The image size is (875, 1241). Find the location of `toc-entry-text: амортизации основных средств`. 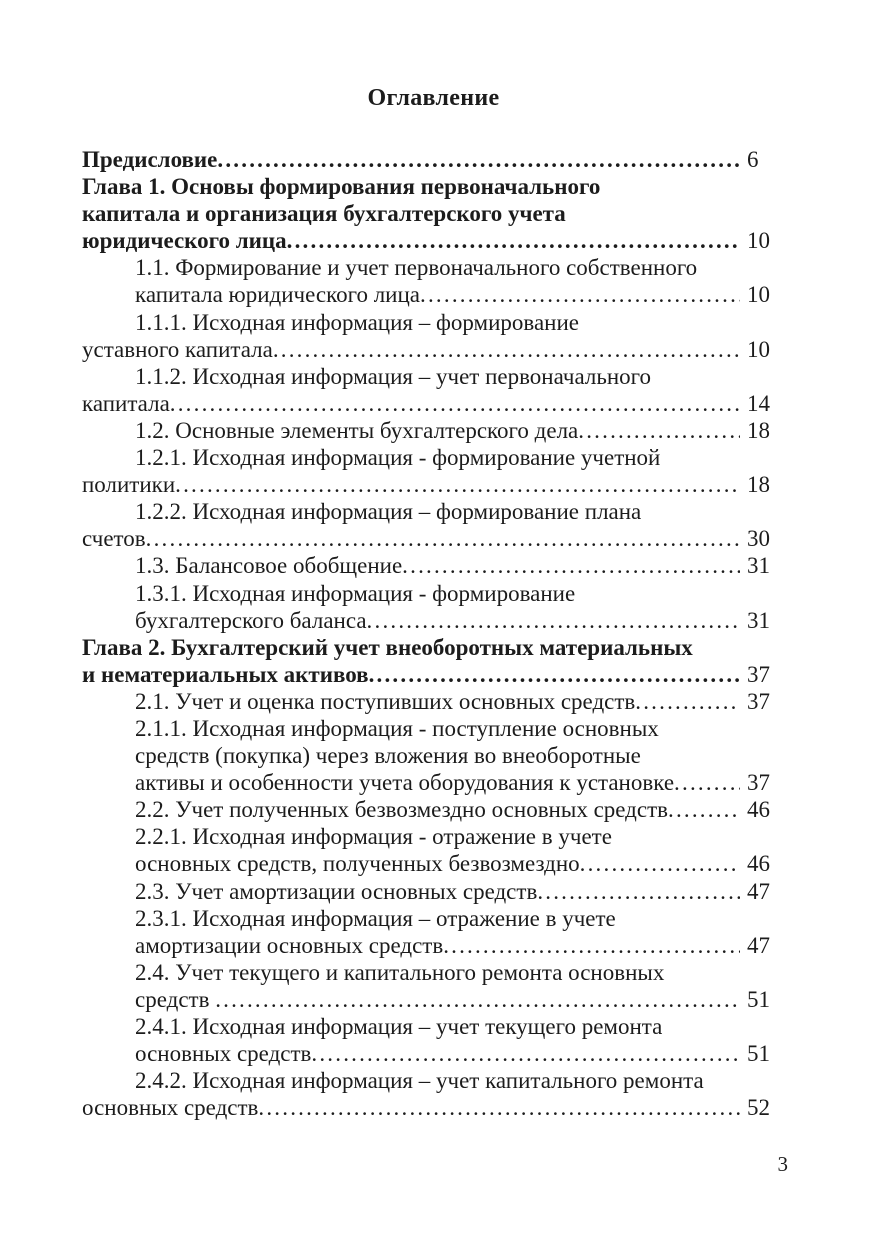

toc-entry-text: амортизации основных средств is located at coordinates (289, 945).